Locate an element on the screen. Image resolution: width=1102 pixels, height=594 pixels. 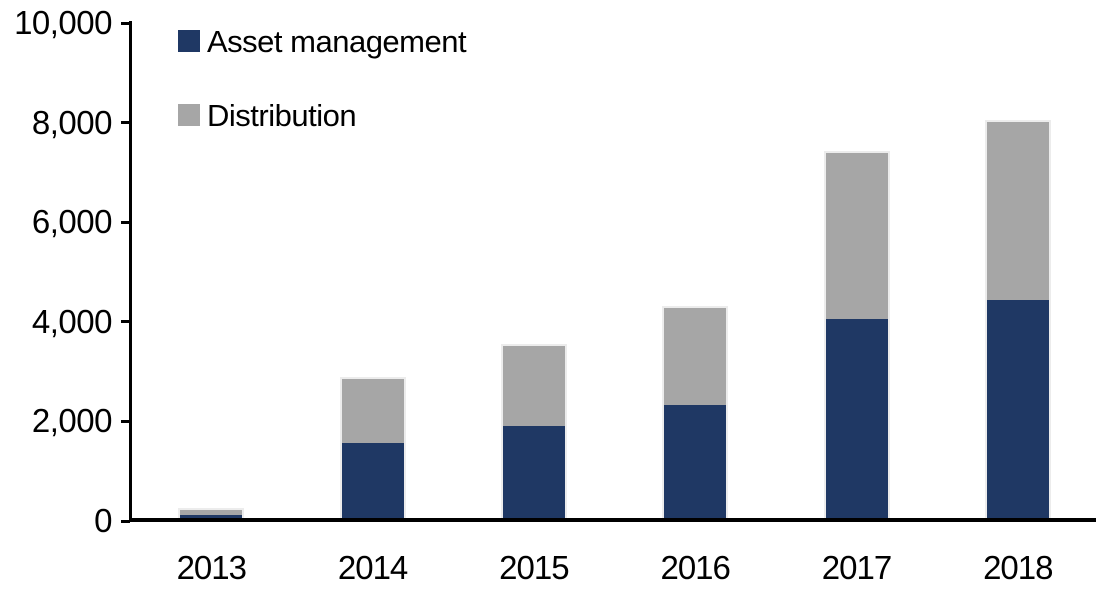
x-tick-label-2015: 2015 is located at coordinates (534, 567).